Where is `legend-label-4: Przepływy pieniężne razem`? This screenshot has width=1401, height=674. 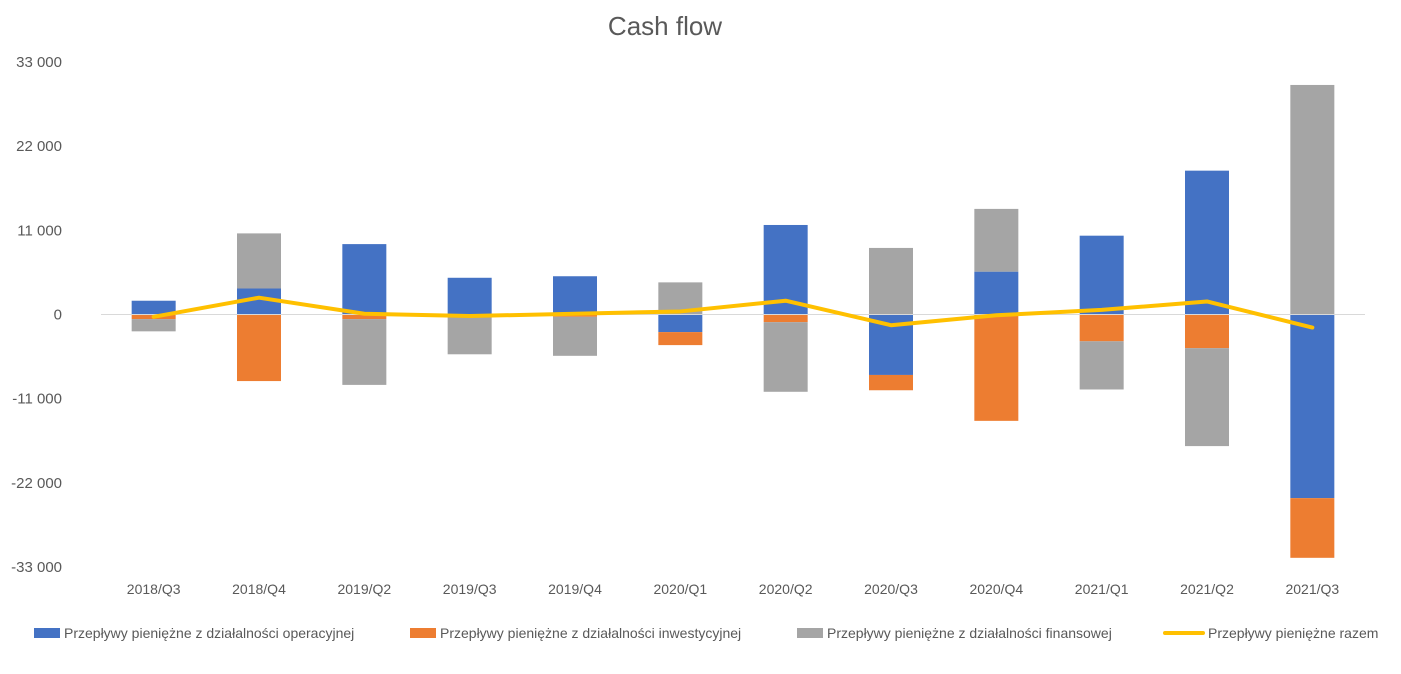 legend-label-4: Przepływy pieniężne razem is located at coordinates (1293, 633).